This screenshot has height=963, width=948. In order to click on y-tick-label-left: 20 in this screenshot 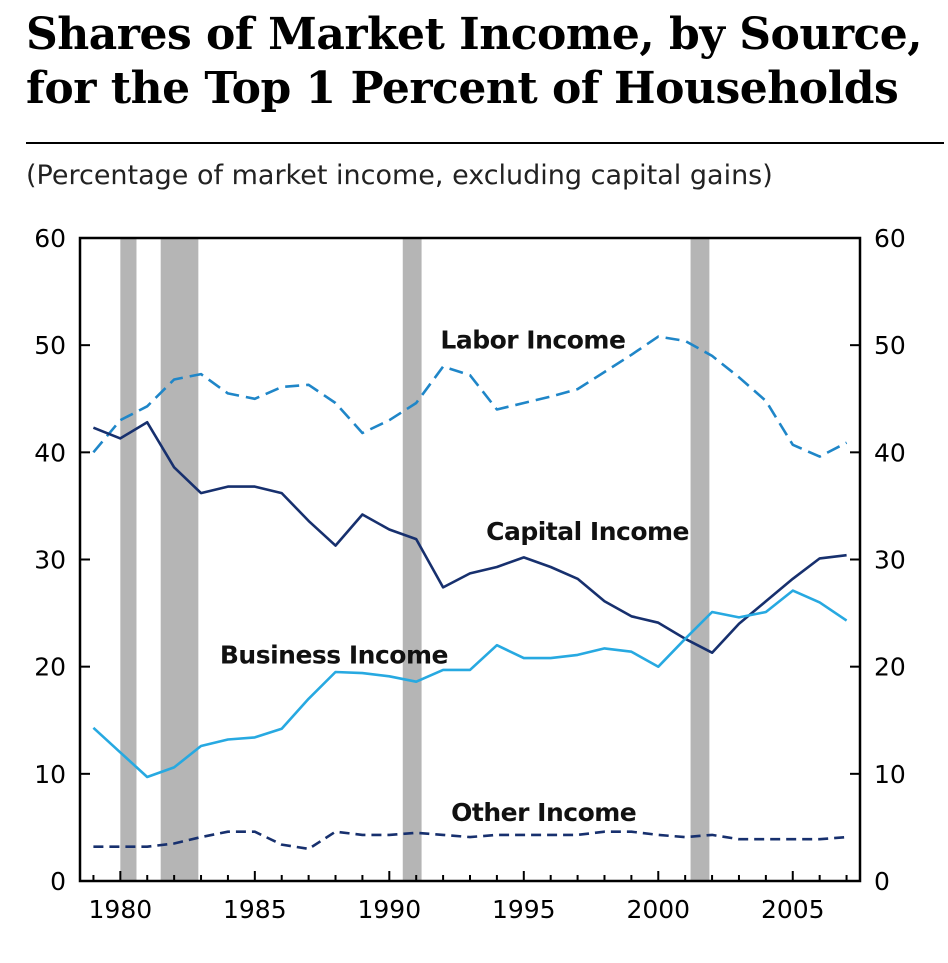, I will do `click(50, 667)`.